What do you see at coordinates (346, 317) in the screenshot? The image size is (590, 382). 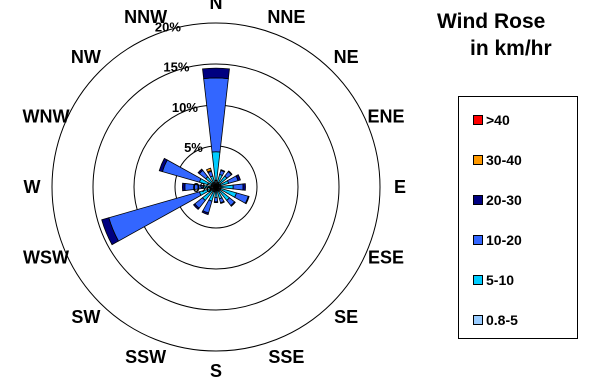 I see `direction-label-se: SE` at bounding box center [346, 317].